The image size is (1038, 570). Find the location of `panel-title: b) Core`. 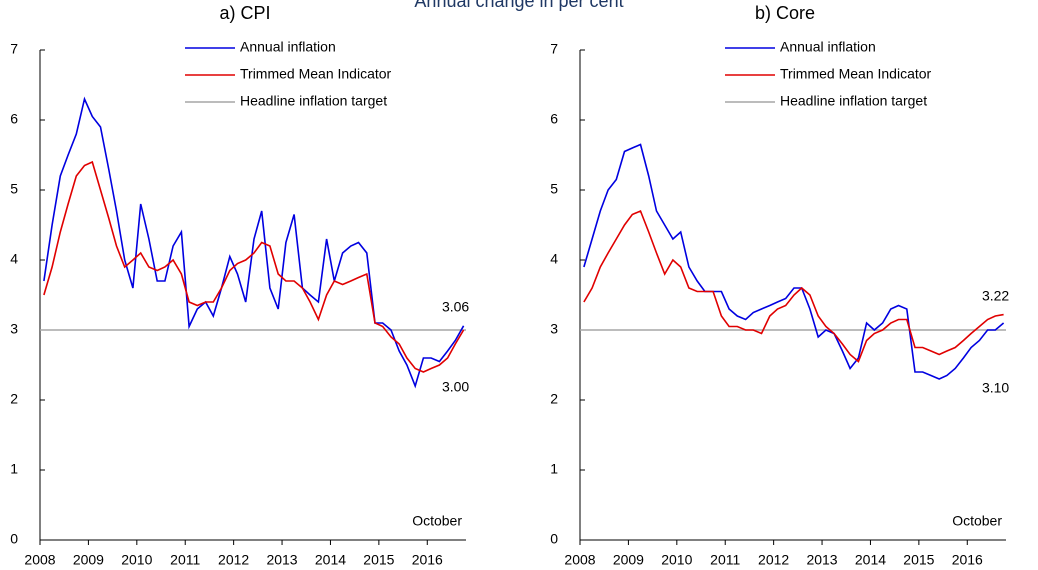

panel-title: b) Core is located at coordinates (785, 13).